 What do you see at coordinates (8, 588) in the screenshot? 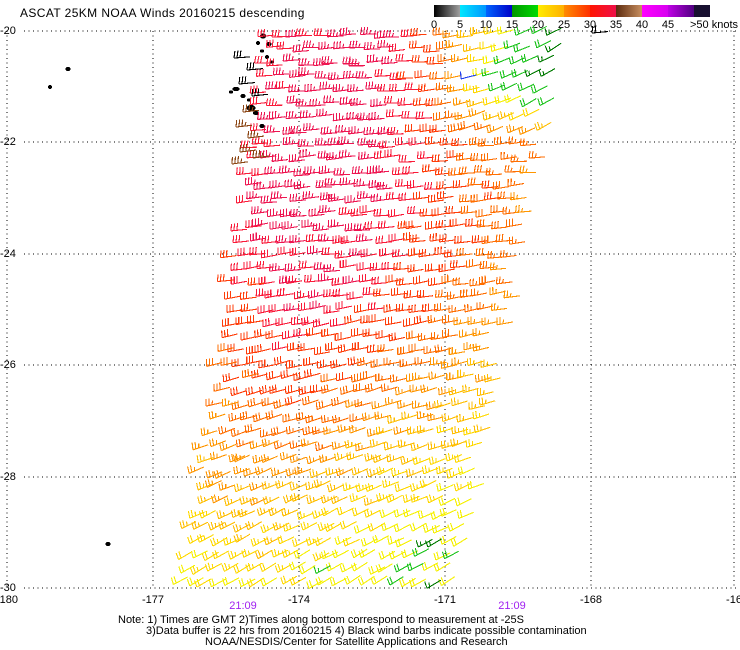
I see `lat-tick-label--30: -30` at bounding box center [8, 588].